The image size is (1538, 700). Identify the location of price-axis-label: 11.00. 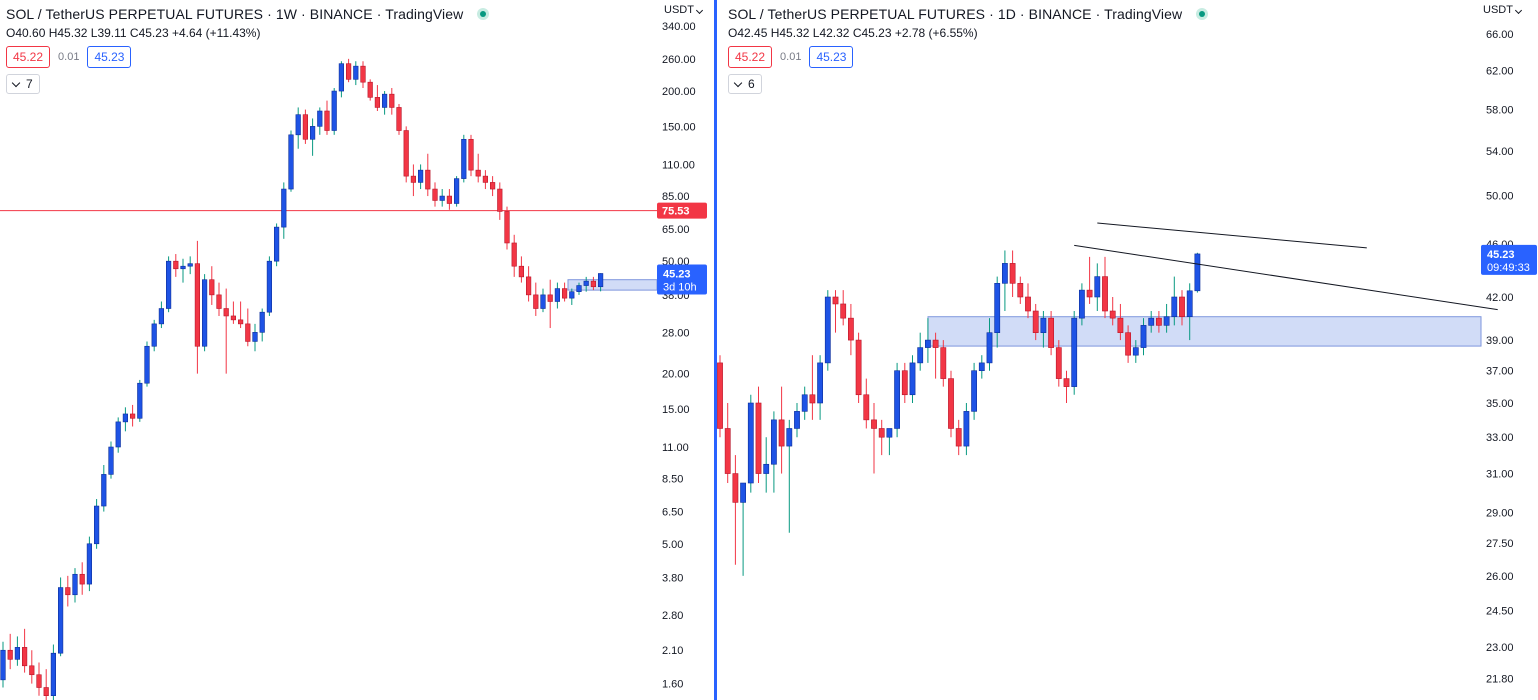
(675, 448).